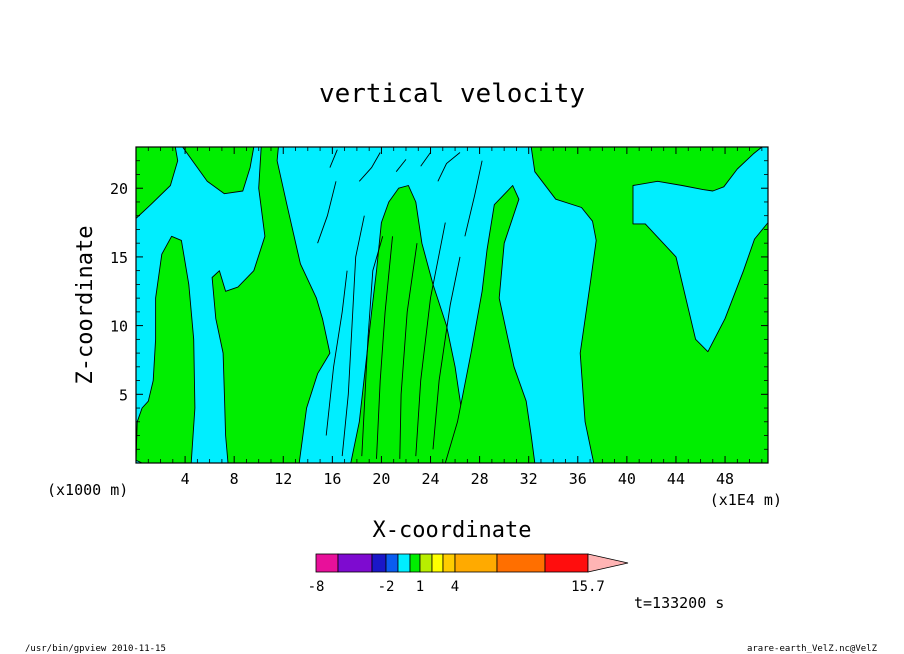 This screenshot has width=904, height=654. Describe the element at coordinates (283, 479) in the screenshot. I see `x-tick-label-2: 12` at that location.